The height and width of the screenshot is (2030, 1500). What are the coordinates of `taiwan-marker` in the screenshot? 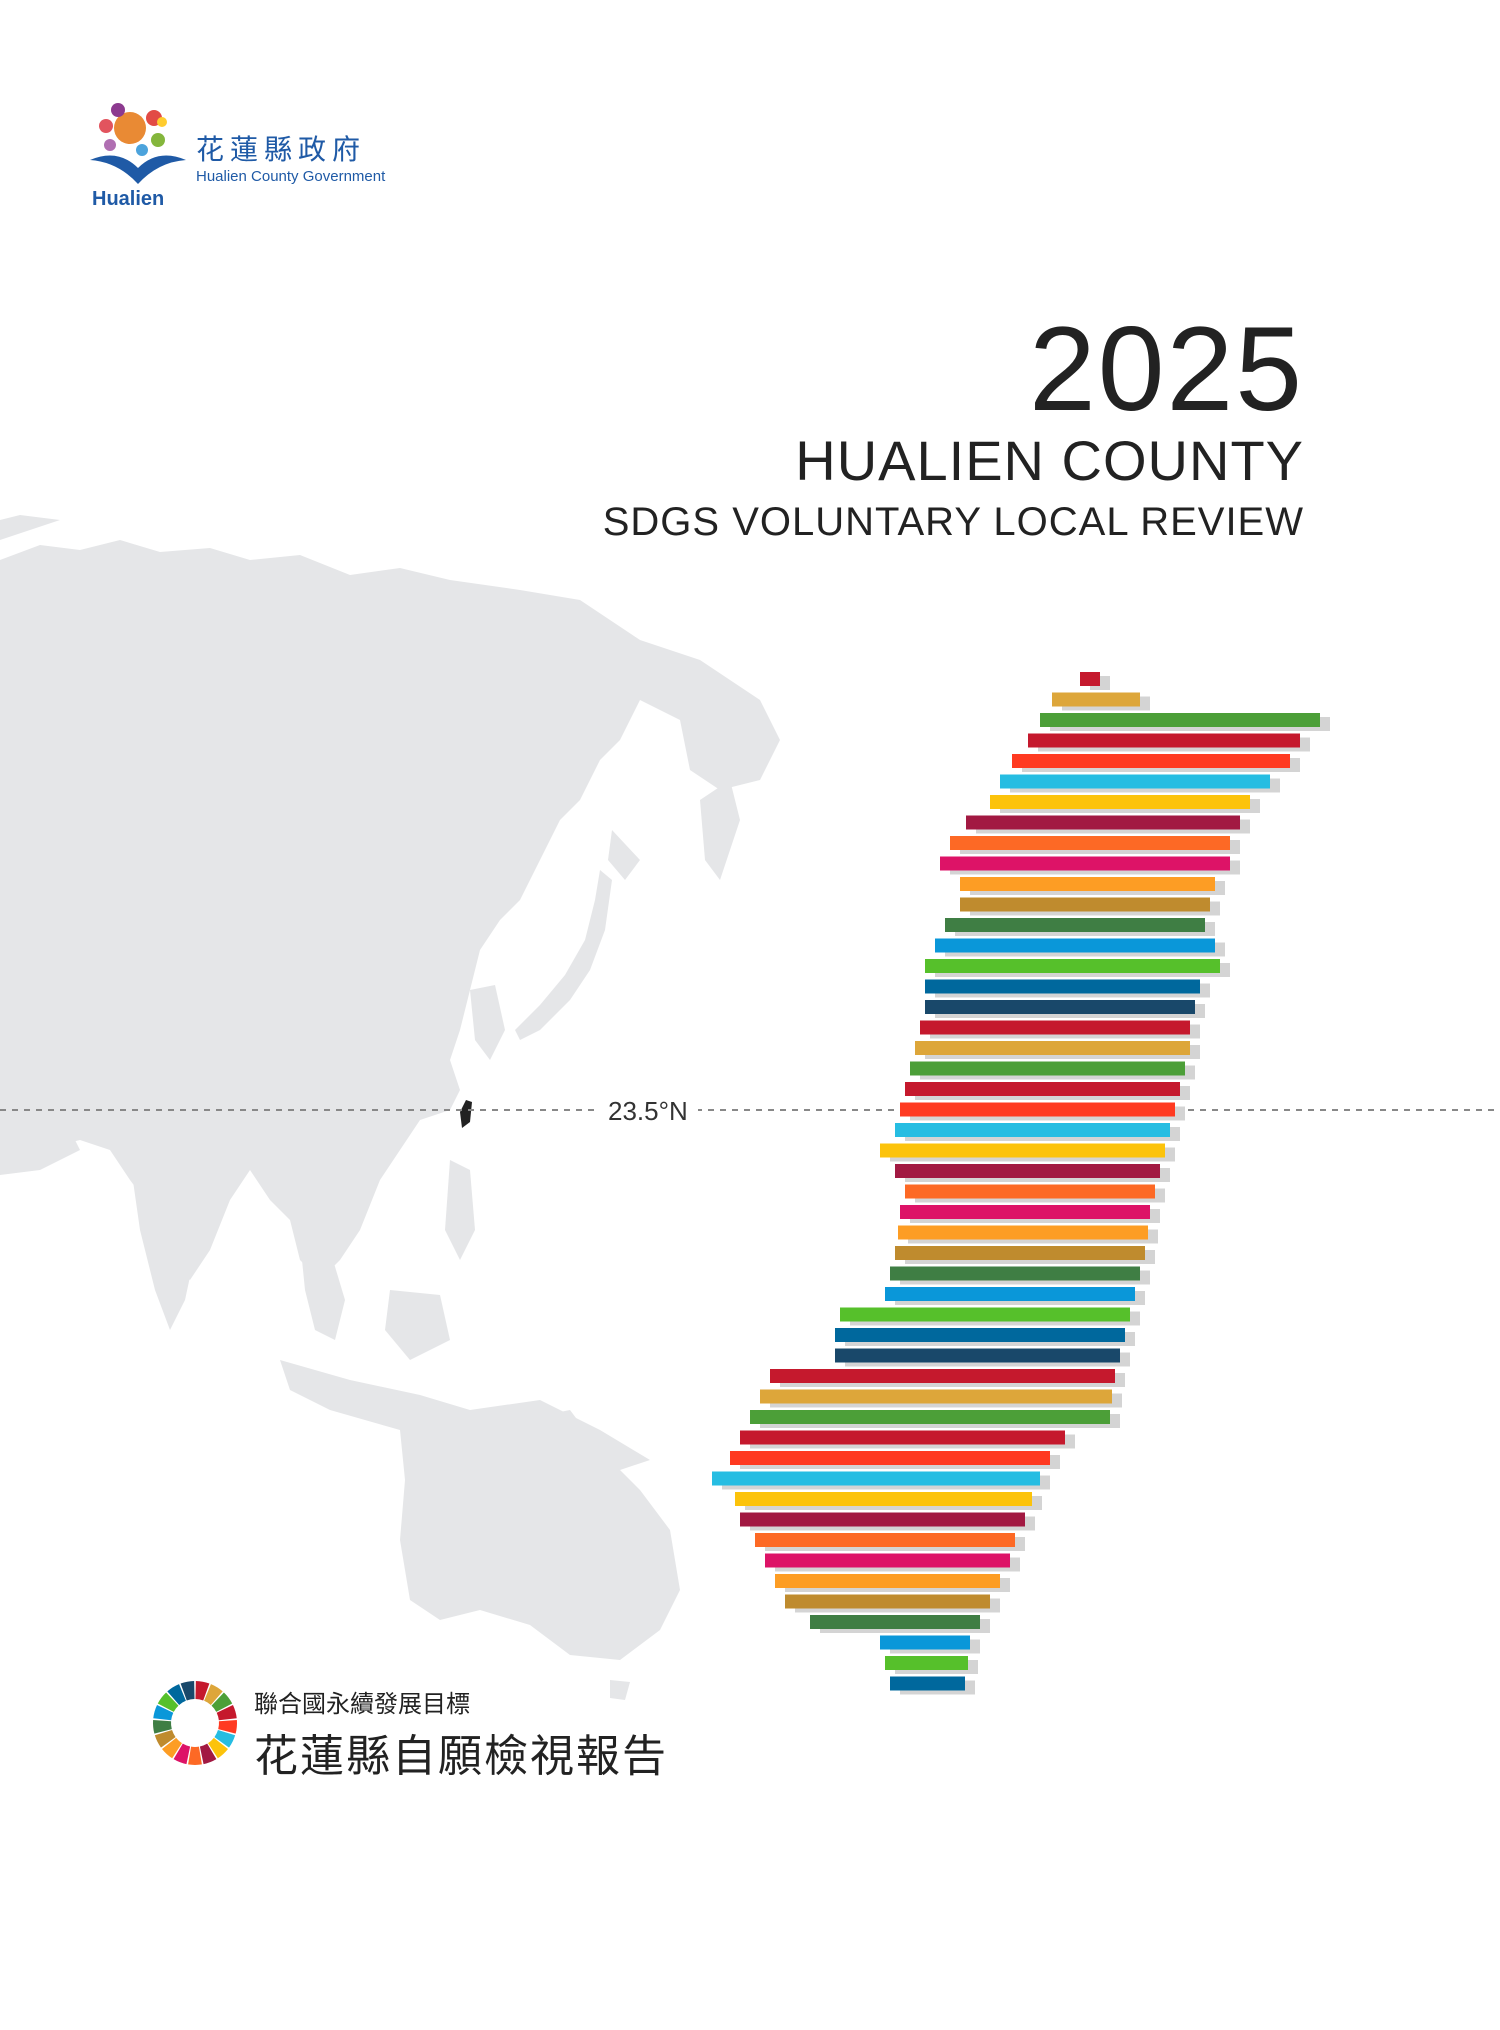 It's located at (466, 1114).